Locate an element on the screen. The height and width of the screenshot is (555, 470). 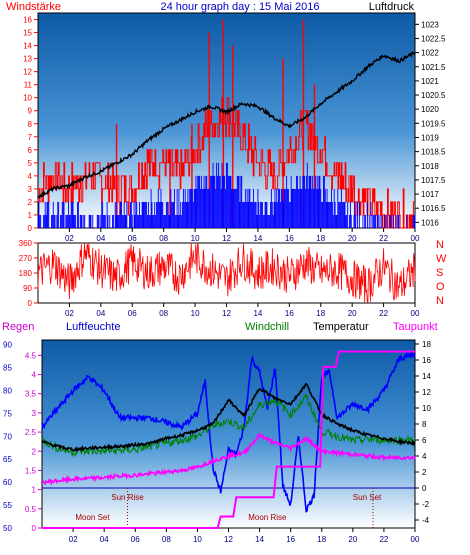
rain-y-tick-label: 2 is located at coordinates (34, 451).